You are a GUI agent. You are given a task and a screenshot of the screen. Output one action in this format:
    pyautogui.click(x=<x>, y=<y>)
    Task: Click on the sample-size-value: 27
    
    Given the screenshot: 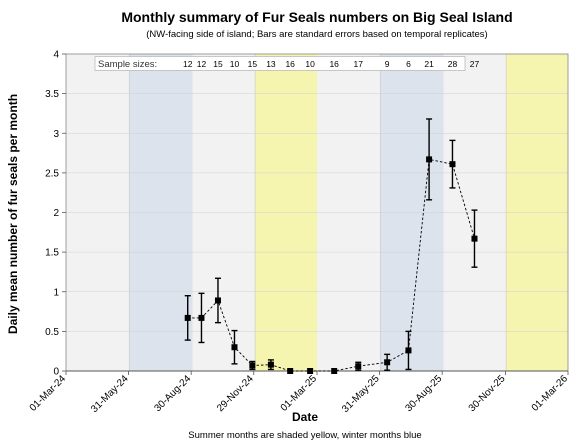 What is the action you would take?
    pyautogui.click(x=475, y=64)
    